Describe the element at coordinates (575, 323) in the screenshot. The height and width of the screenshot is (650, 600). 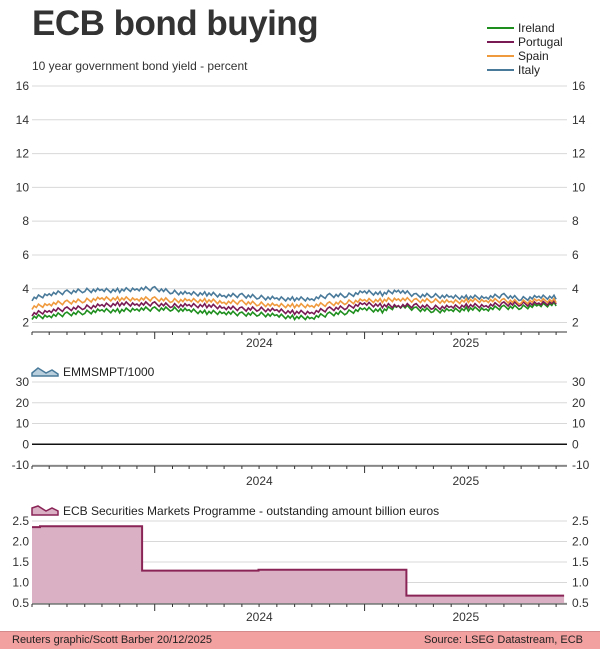
I see `panel-1-ytick-right: 2` at that location.